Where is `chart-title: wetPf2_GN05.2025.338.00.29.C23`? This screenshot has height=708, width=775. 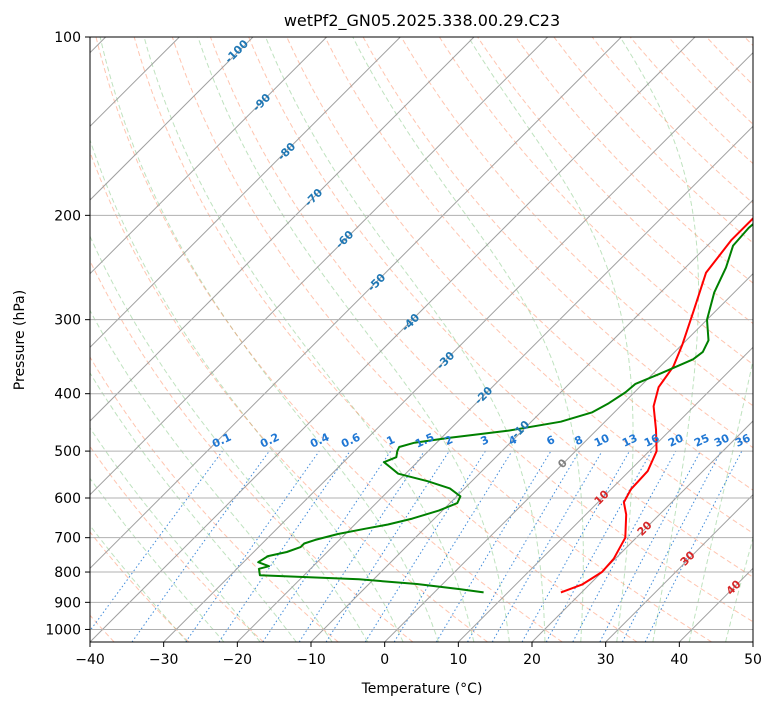 chart-title: wetPf2_GN05.2025.338.00.29.C23 is located at coordinates (422, 21).